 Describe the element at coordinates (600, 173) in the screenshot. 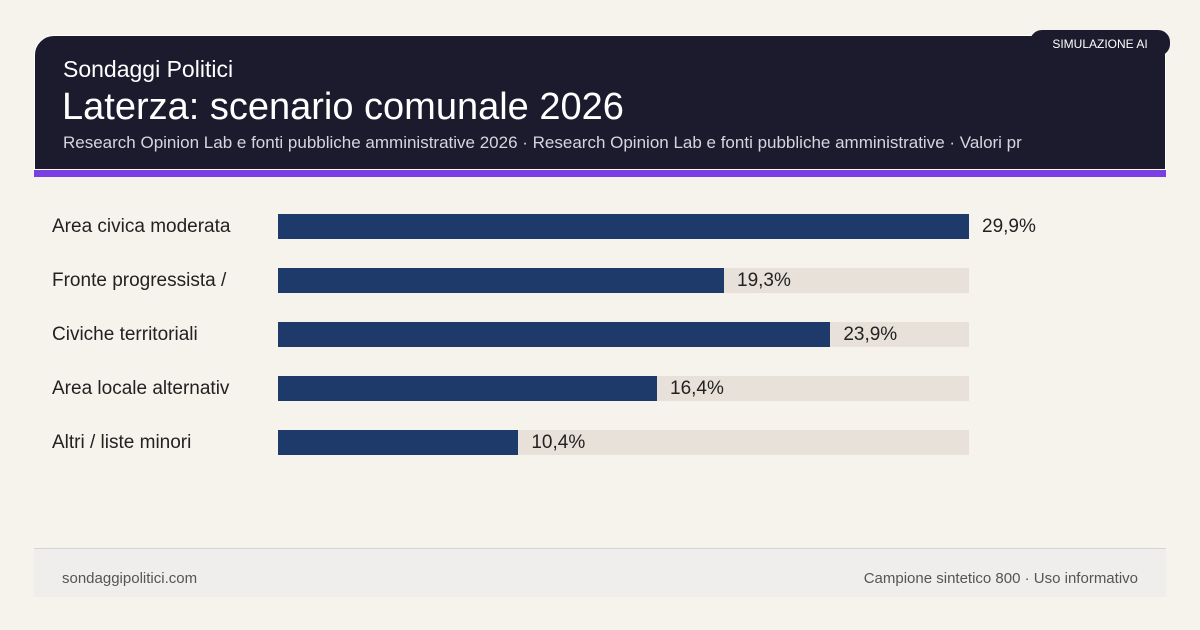

I see `accent-bar` at that location.